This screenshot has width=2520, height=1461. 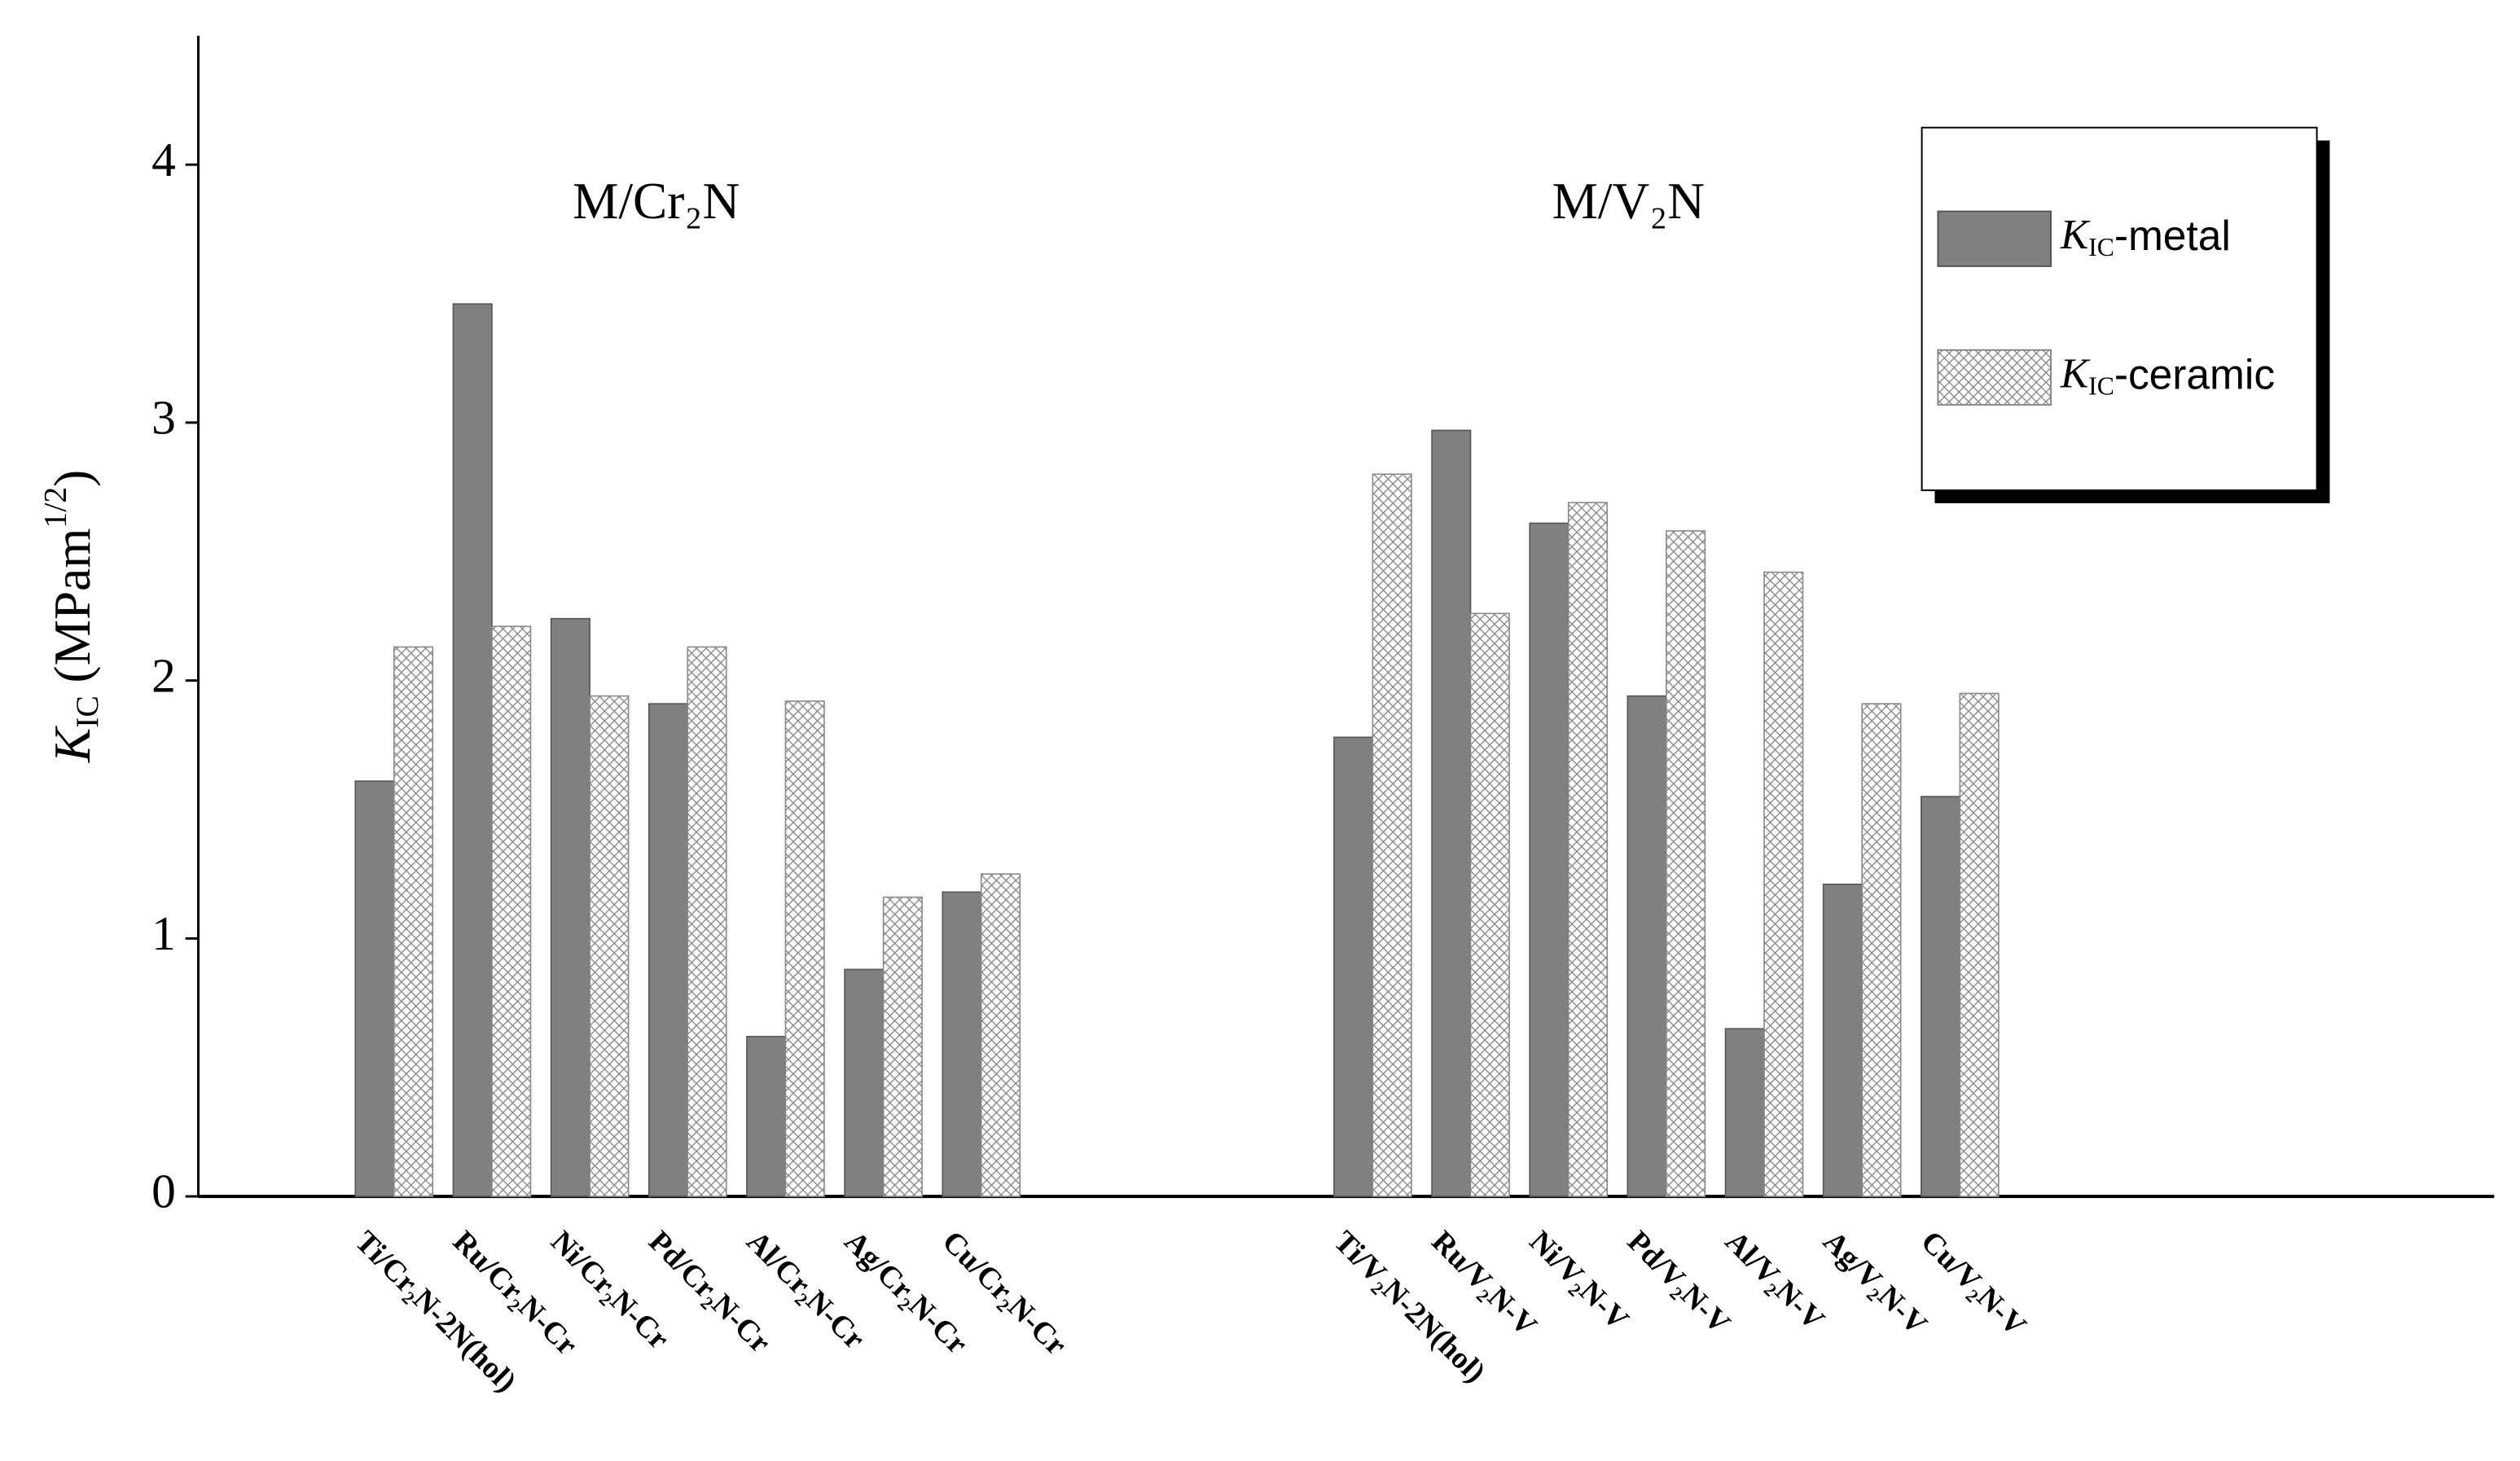 What do you see at coordinates (1679, 1282) in the screenshot?
I see `x-tick-label: Pd/V₂N-V` at bounding box center [1679, 1282].